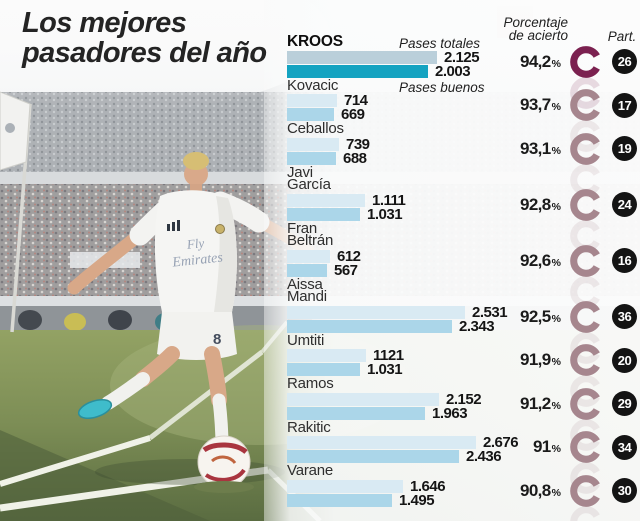 The width and height of the screenshot is (640, 521). I want to click on total-passes-value: 739, so click(358, 144).